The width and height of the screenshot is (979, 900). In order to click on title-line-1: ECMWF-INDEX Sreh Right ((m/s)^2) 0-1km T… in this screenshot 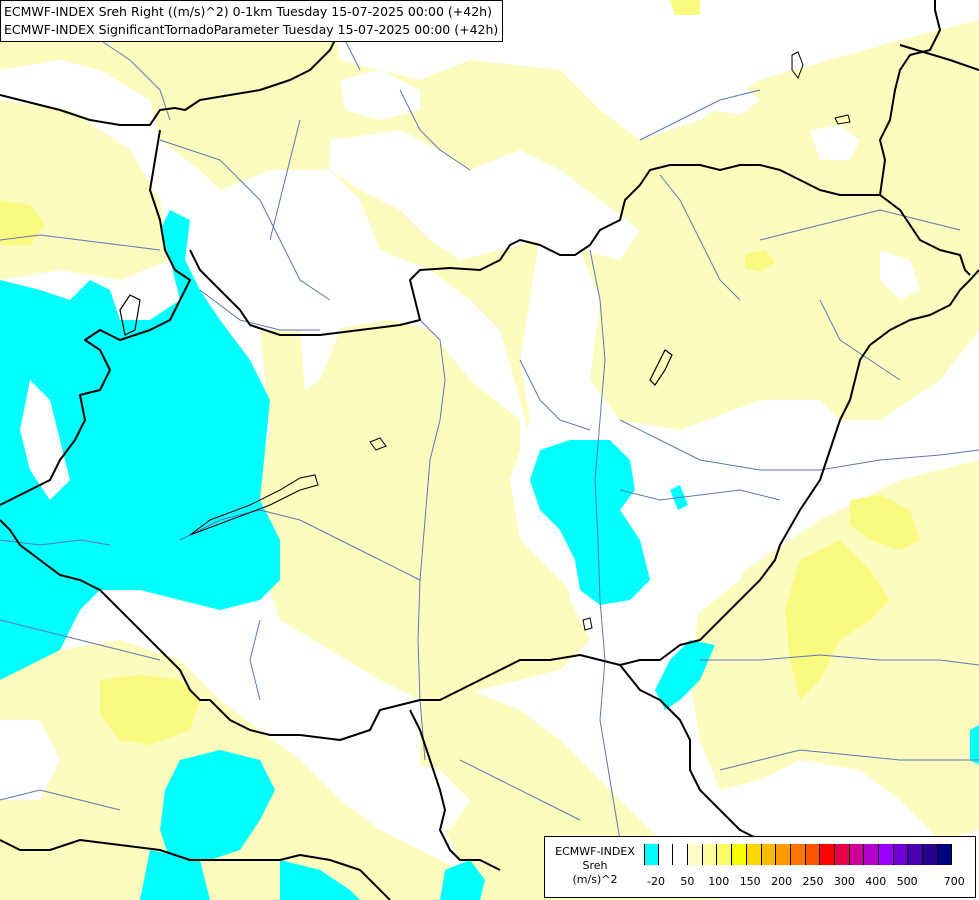, I will do `click(248, 11)`.